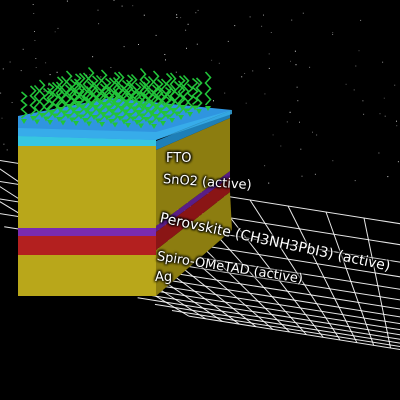 This screenshot has height=400, width=400. What do you see at coordinates (179, 158) in the screenshot?
I see `layer-label-fto: FTO` at bounding box center [179, 158].